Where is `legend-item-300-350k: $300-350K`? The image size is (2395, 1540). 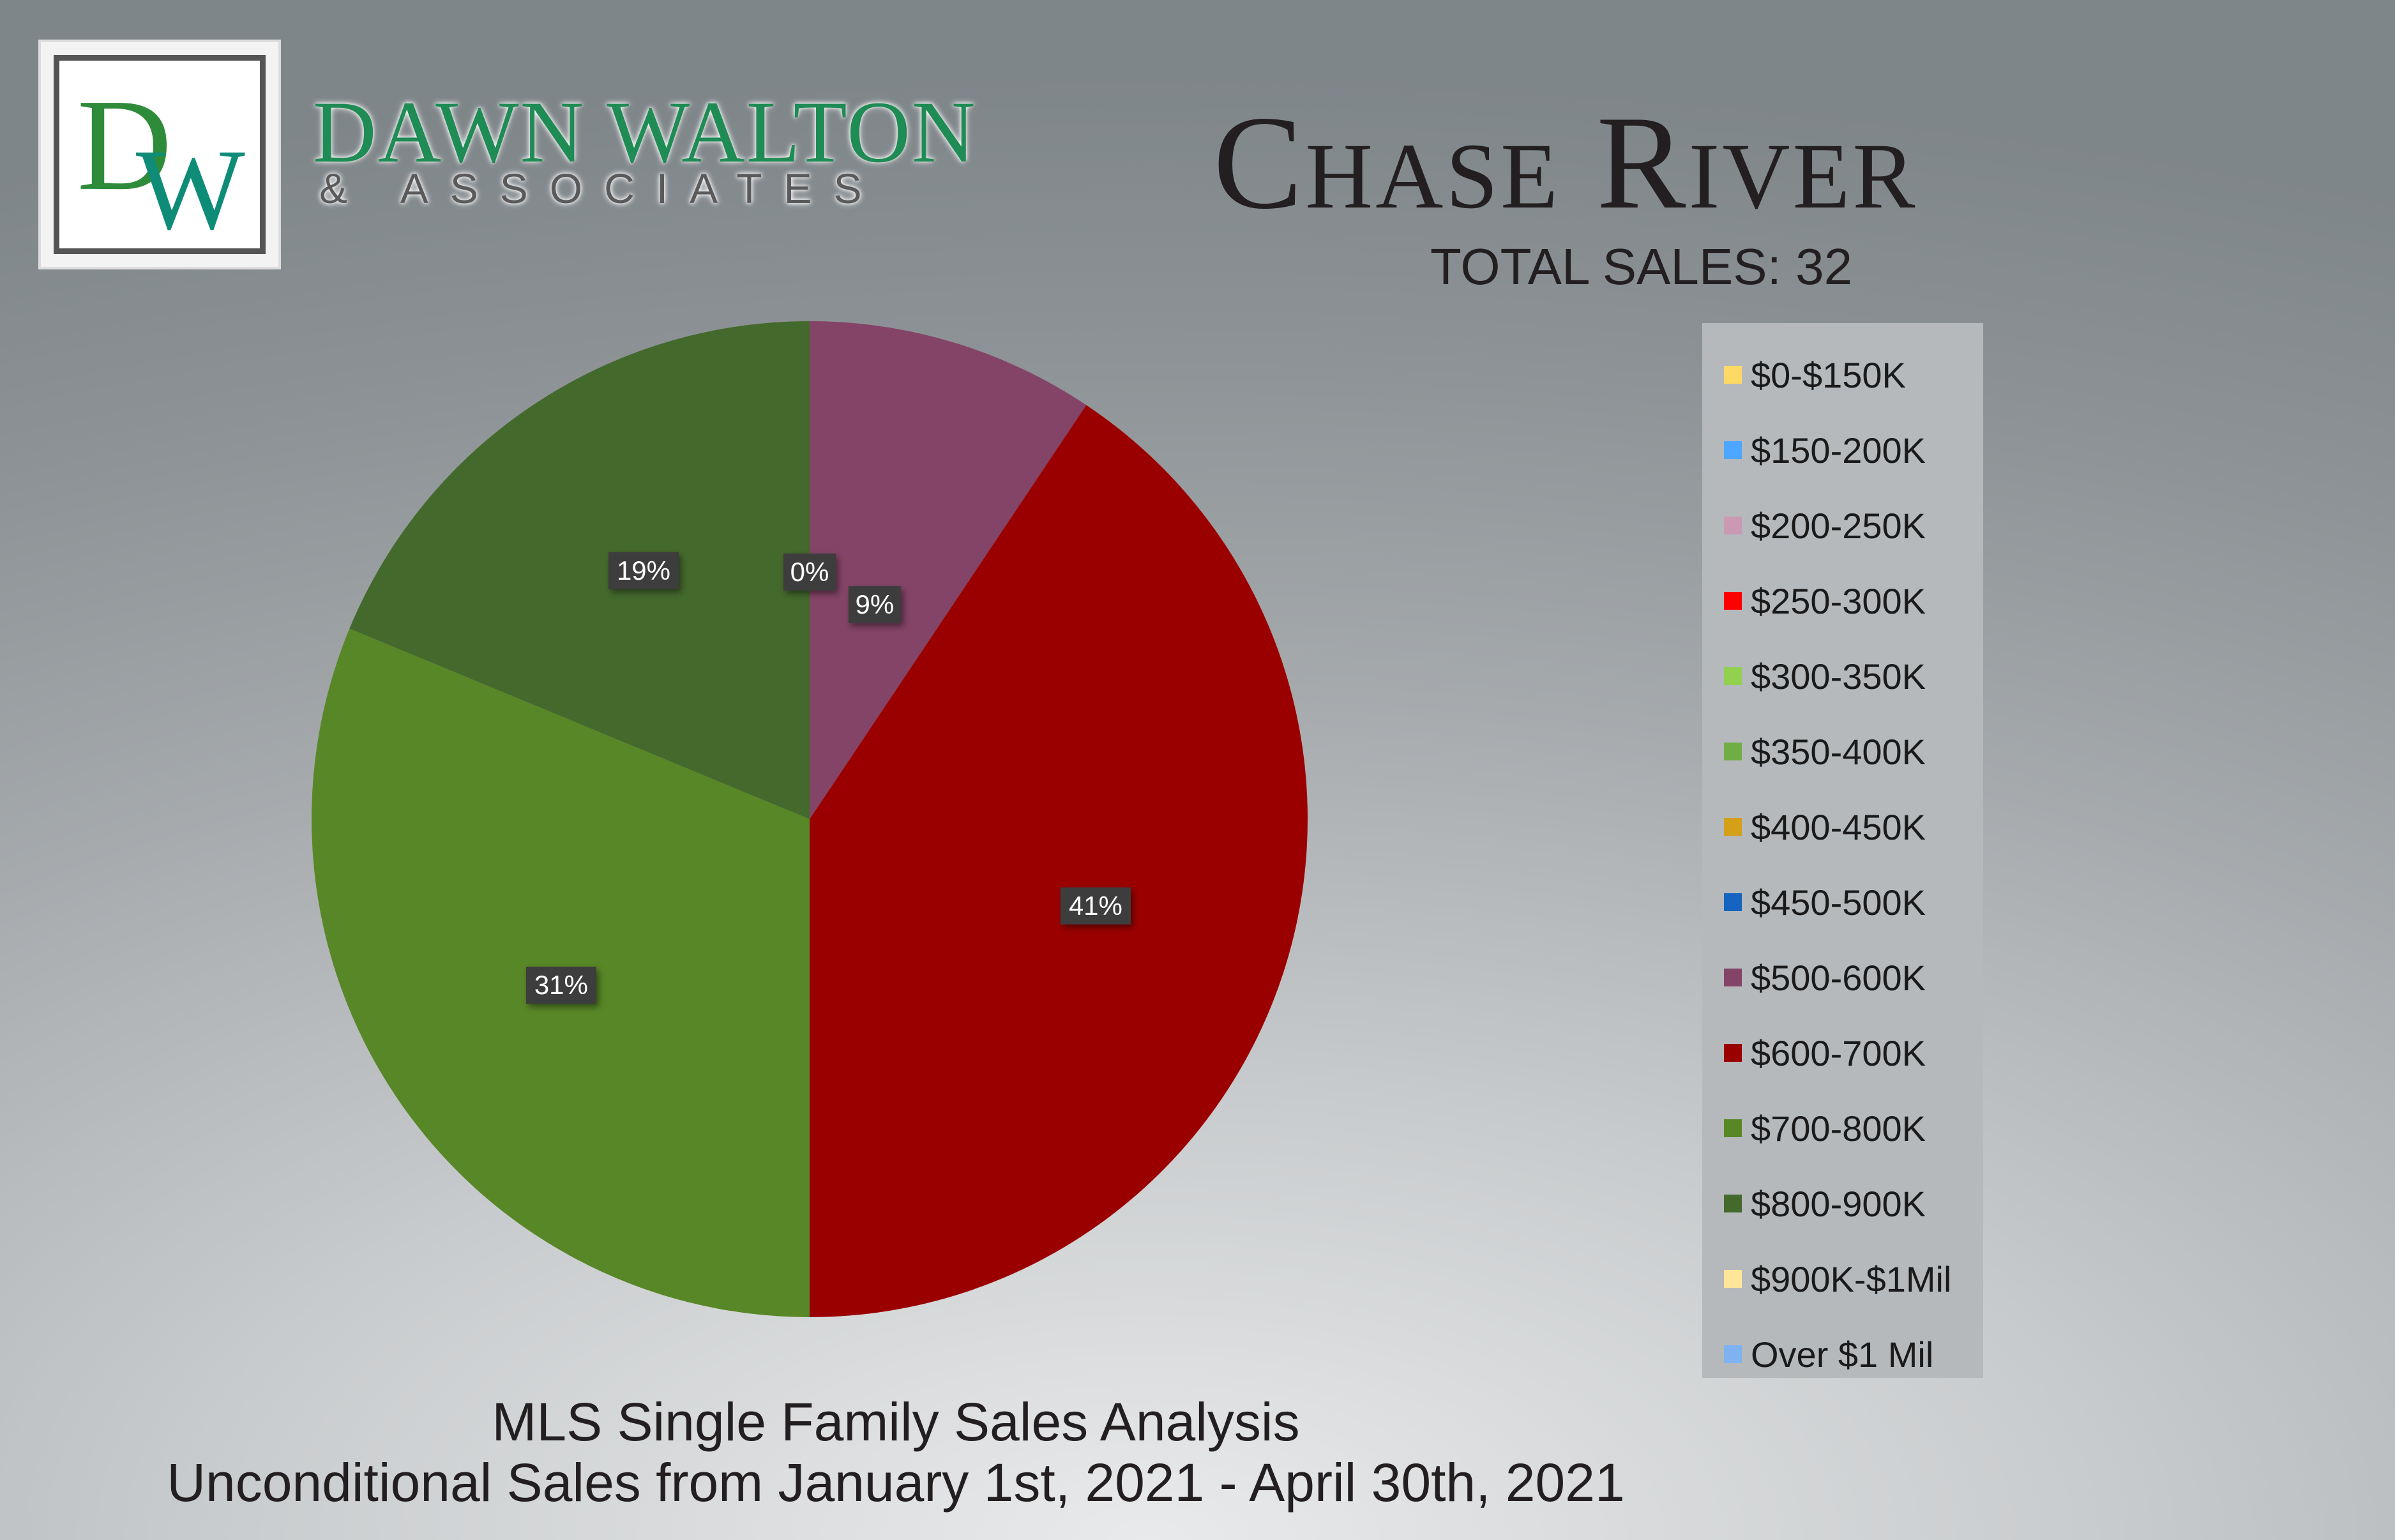 legend-item-300-350k: $300-350K is located at coordinates (1842, 676).